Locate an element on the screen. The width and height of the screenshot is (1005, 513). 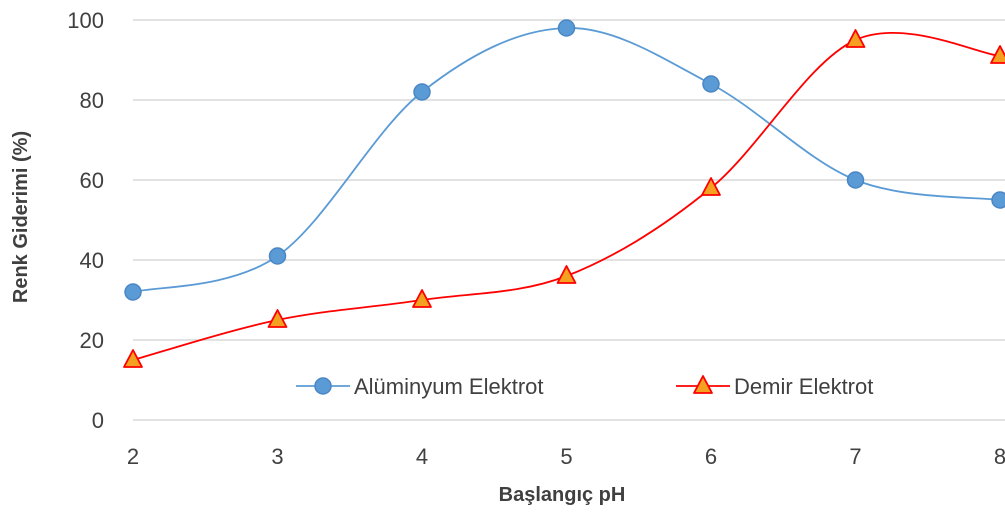
x-tick-label: 5 is located at coordinates (566, 456).